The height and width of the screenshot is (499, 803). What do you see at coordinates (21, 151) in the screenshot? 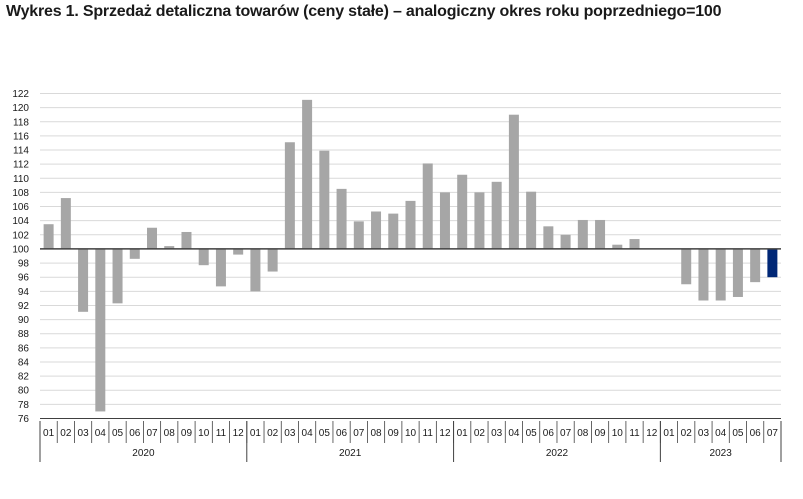
I see `y-tick-label: 114` at bounding box center [21, 151].